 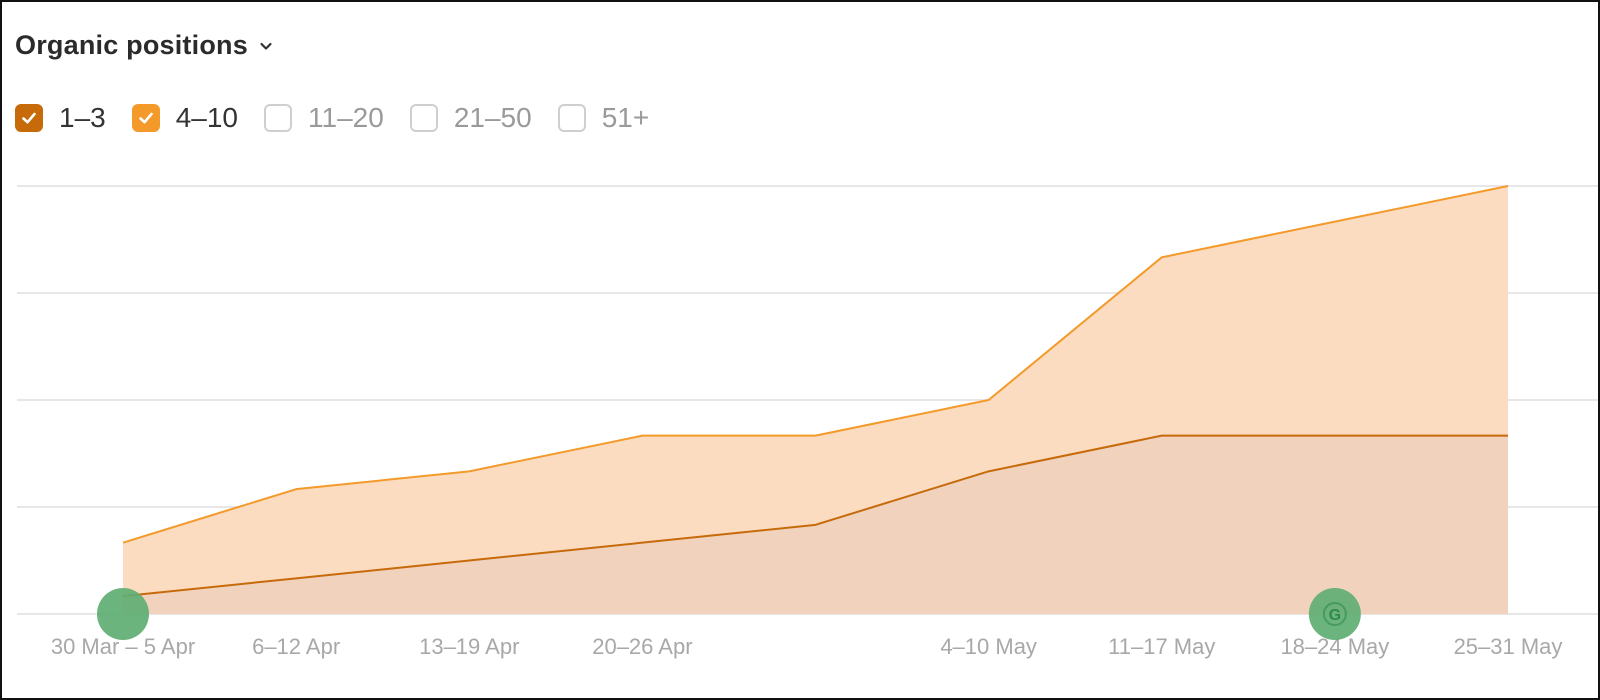 I want to click on chevron-down-icon, so click(x=266, y=46).